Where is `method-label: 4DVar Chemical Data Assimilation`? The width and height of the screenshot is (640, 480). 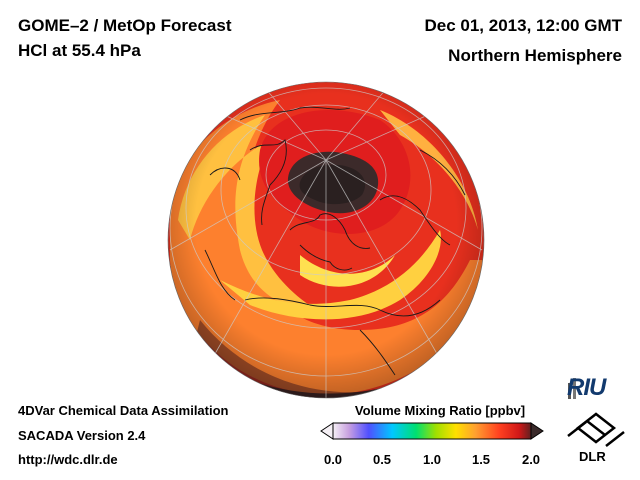 method-label: 4DVar Chemical Data Assimilation is located at coordinates (123, 410).